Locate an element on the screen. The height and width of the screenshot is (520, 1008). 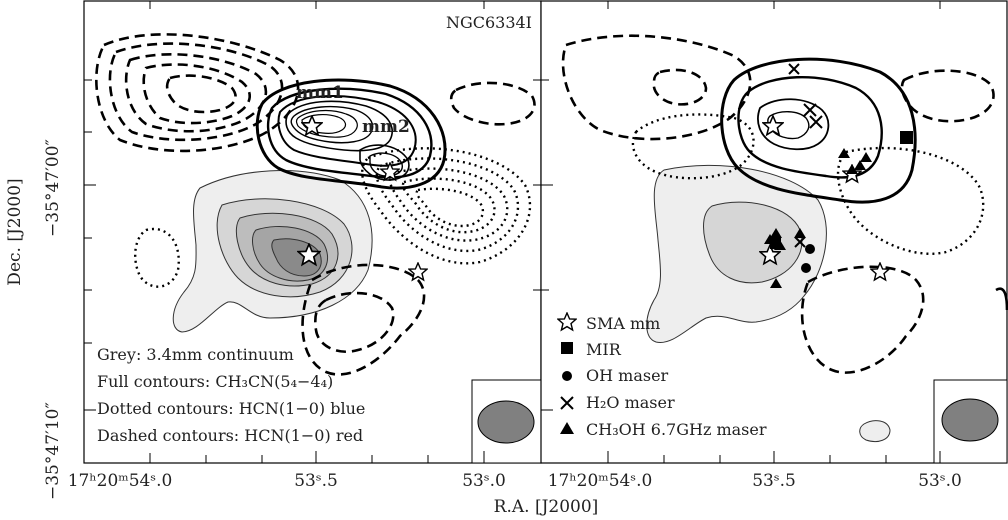
y-tick-label: −35°47′10″ is located at coordinates (53, 451).